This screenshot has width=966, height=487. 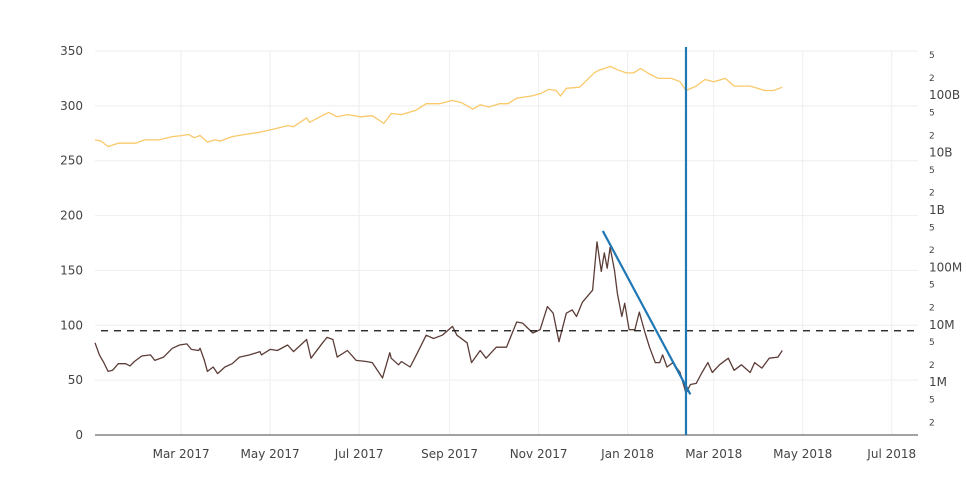 I want to click on upper-series-line, so click(x=438, y=106).